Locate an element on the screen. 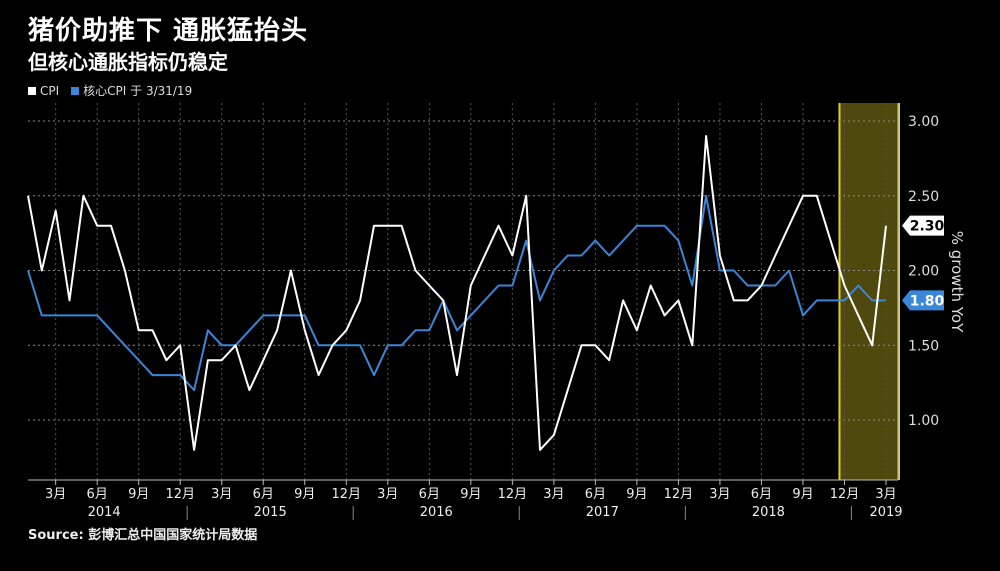 The width and height of the screenshot is (1000, 571). legend-item-core-cpi: 核心CPI 于 3/31/19 is located at coordinates (131, 90).